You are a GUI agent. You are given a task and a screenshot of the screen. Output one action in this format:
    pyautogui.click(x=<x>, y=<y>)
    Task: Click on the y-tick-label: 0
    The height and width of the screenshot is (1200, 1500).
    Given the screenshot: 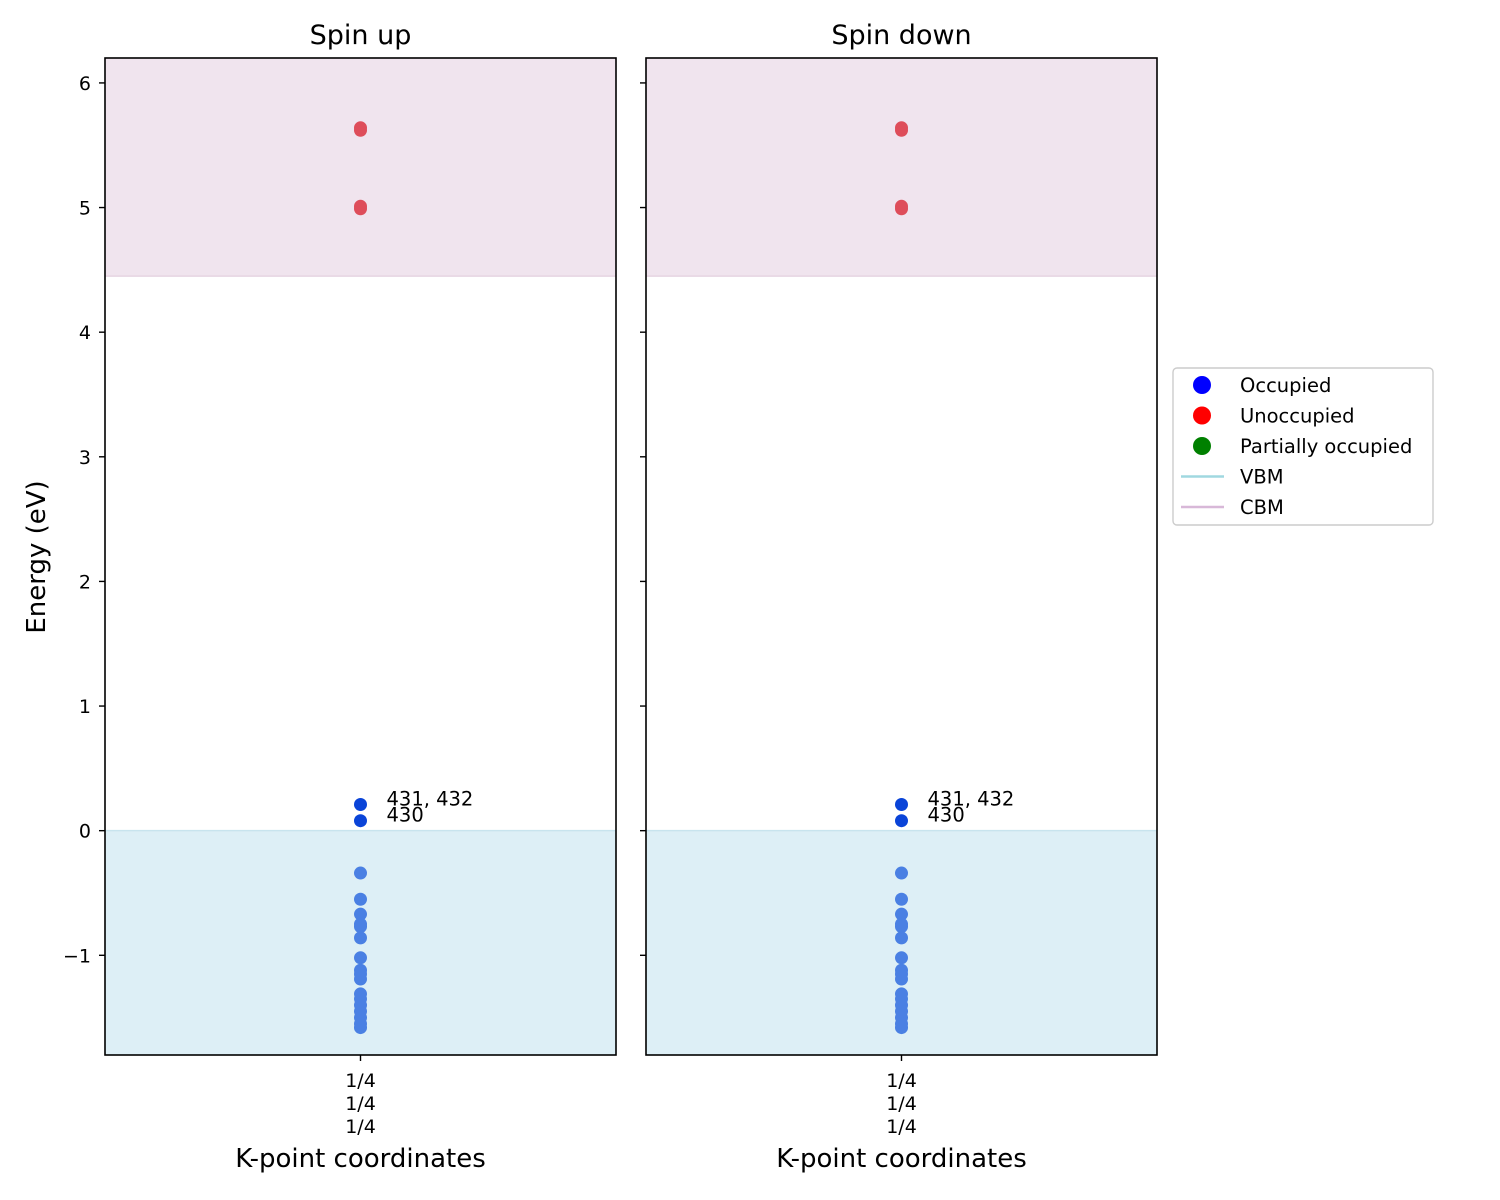 What is the action you would take?
    pyautogui.click(x=85, y=832)
    